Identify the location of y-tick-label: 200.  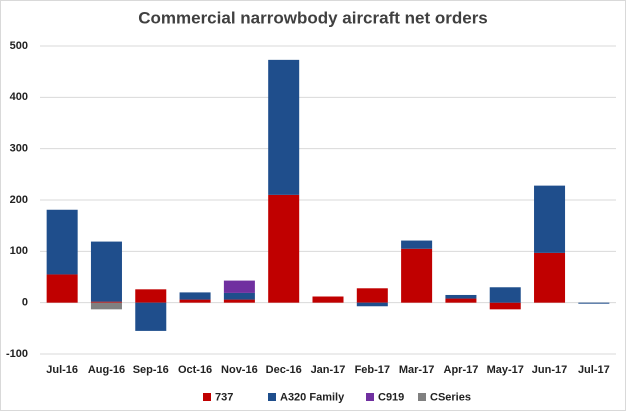
(19, 200).